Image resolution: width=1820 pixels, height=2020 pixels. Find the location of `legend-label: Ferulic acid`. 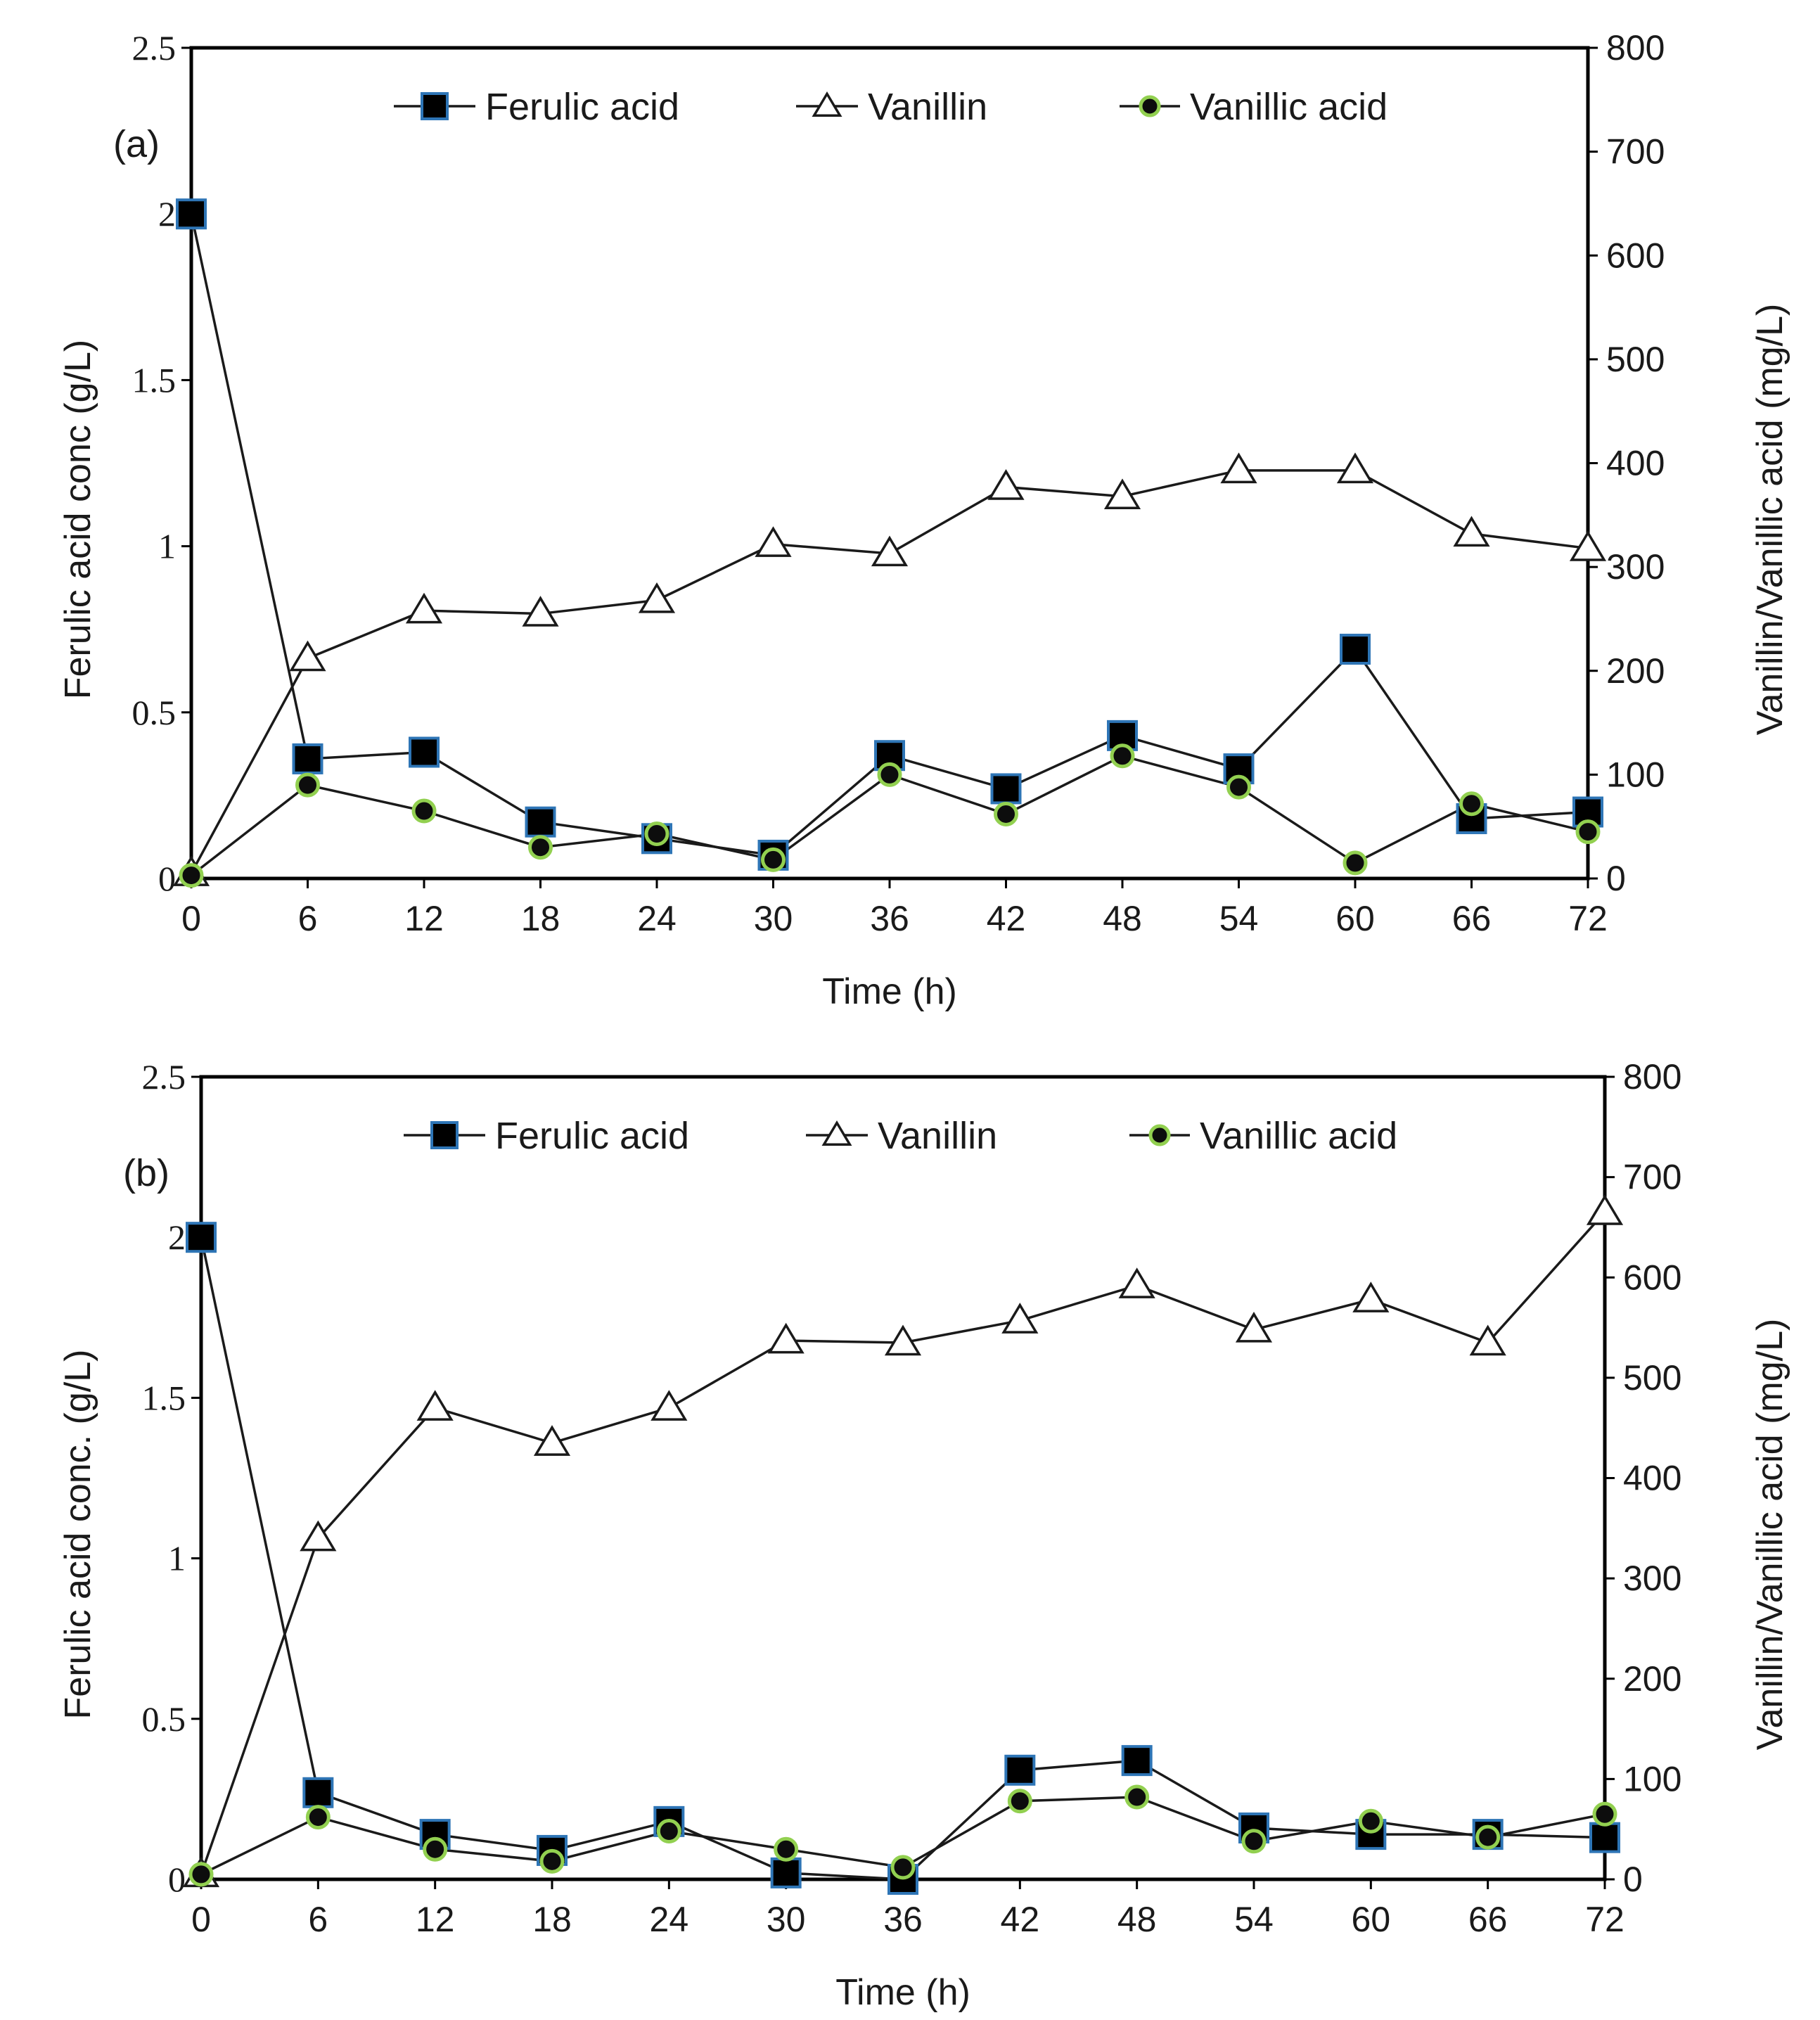

legend-label: Ferulic acid is located at coordinates (592, 1136).